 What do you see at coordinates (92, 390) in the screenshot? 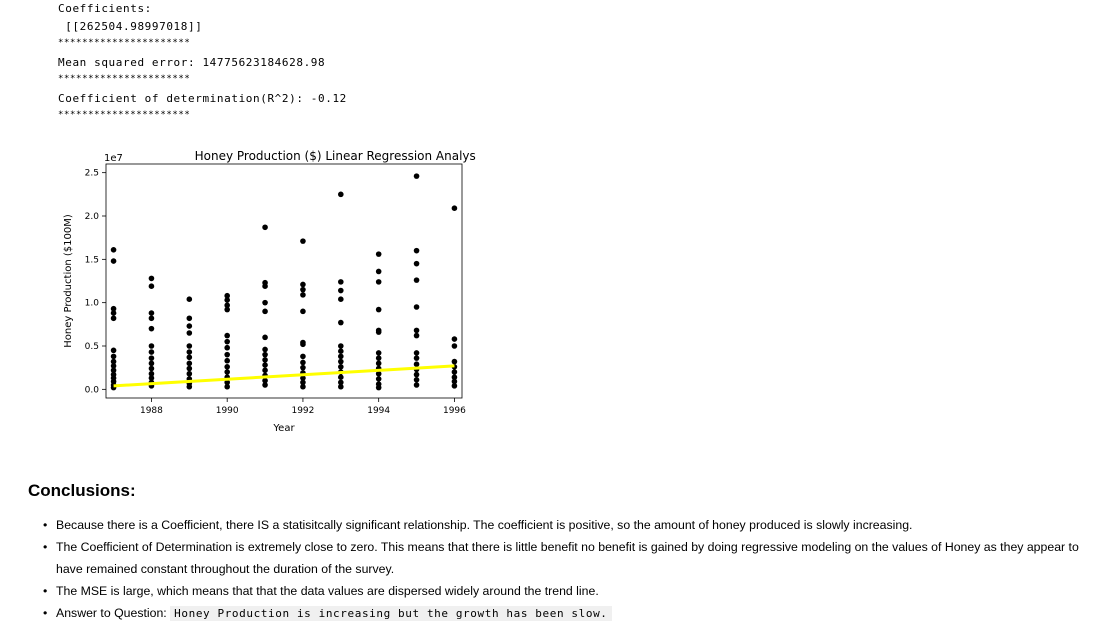
I see `y-tick-label: 0.0` at bounding box center [92, 390].